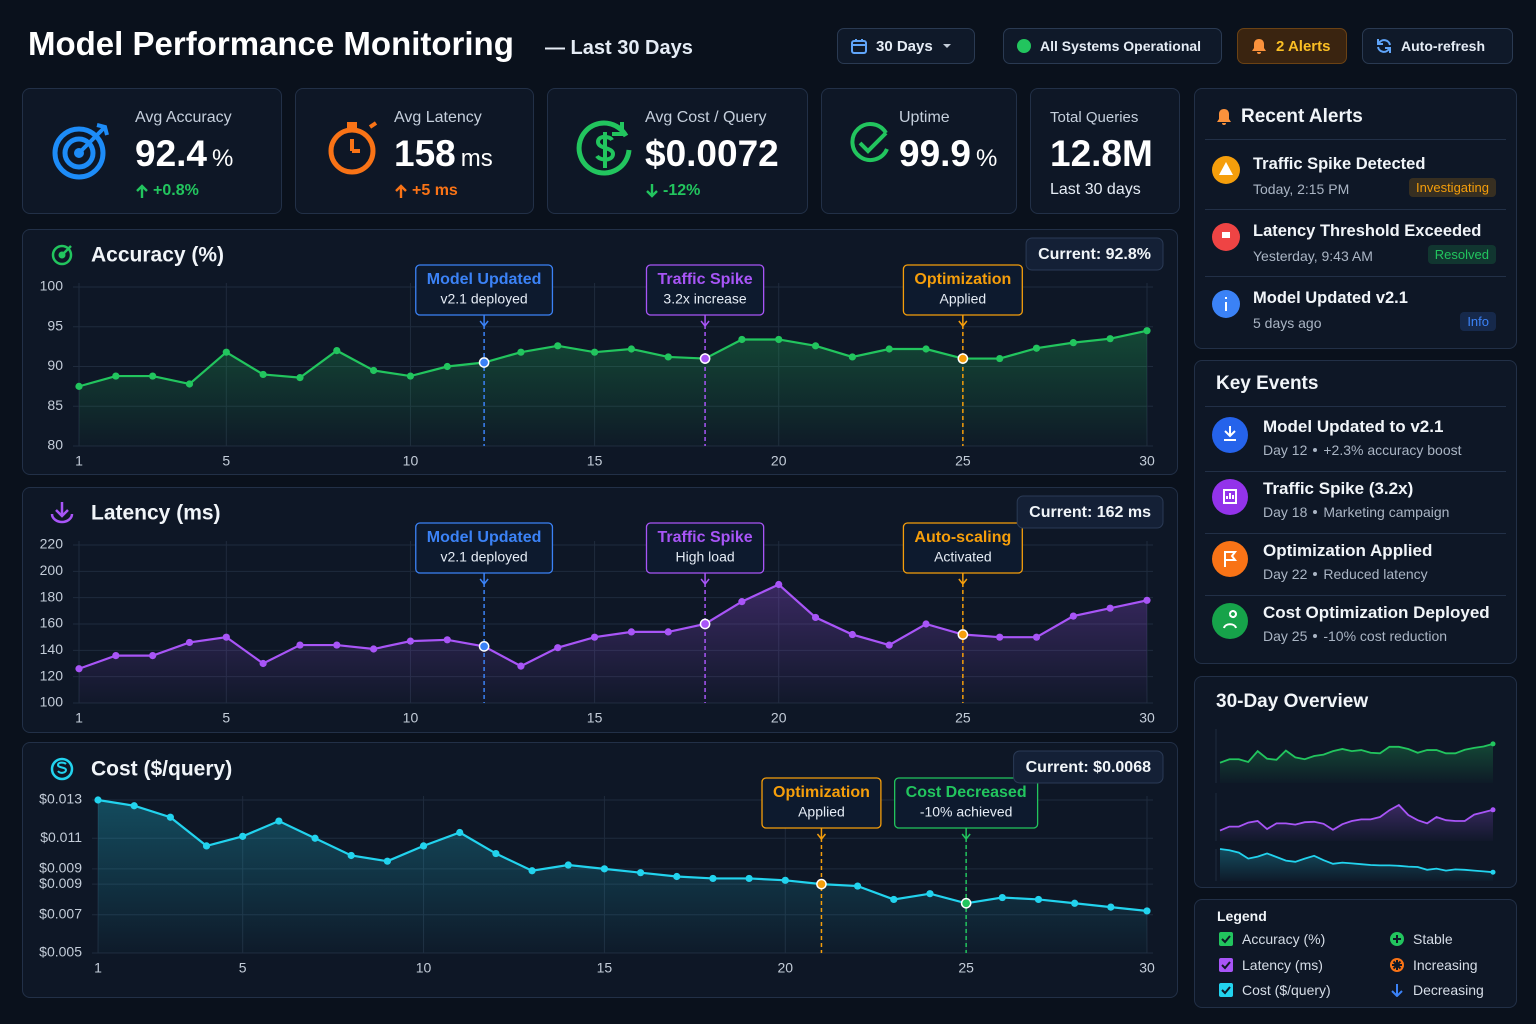  Describe the element at coordinates (1302, 116) in the screenshot. I see `panel-title: Recent Alerts` at that location.